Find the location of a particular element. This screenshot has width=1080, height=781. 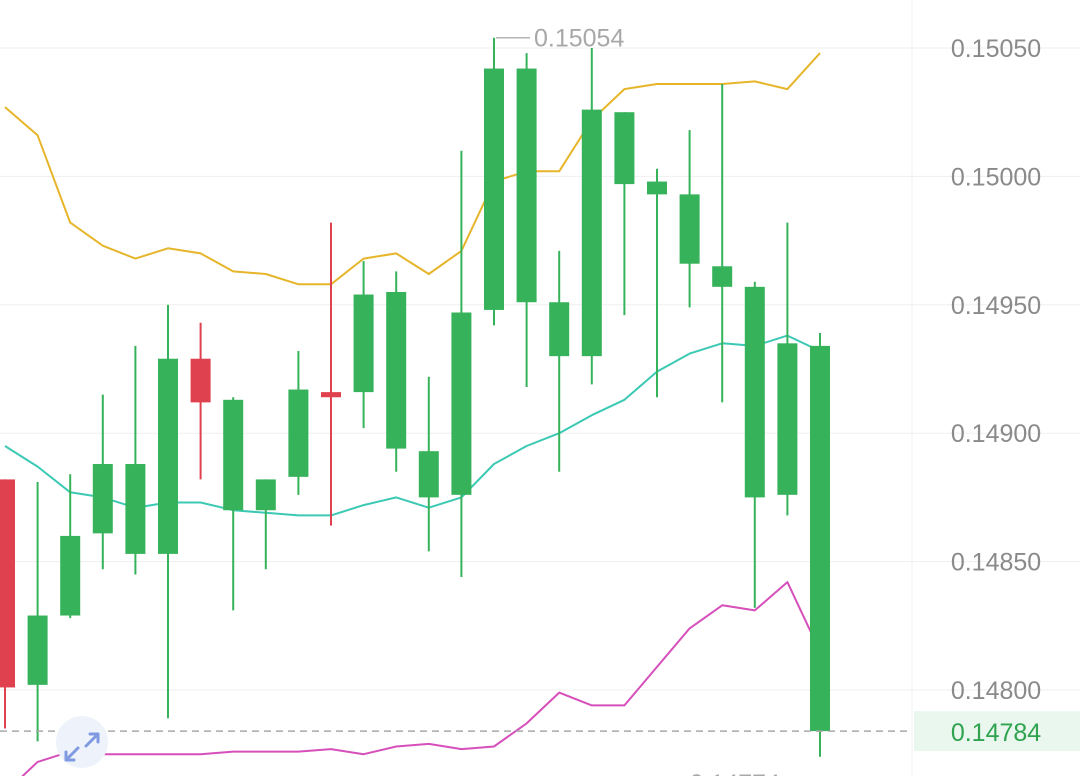

last-price-label: 0.14784 is located at coordinates (996, 733).